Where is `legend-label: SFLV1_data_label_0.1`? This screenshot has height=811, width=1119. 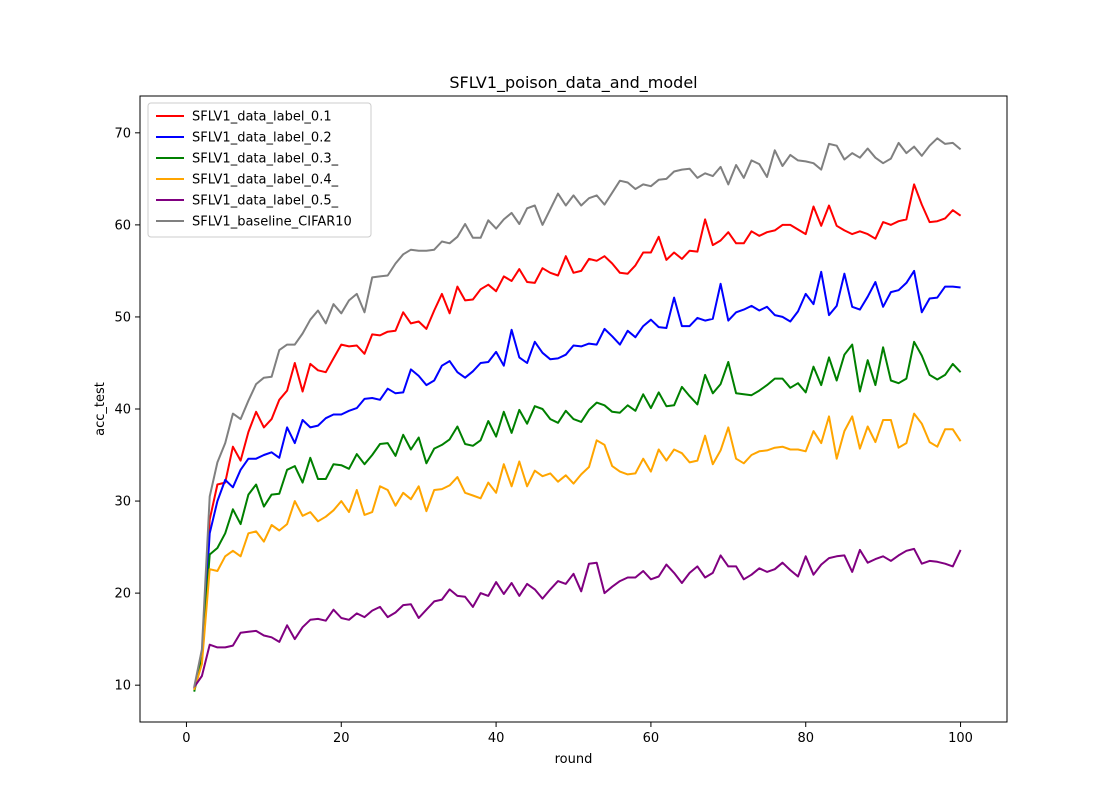
legend-label: SFLV1_data_label_0.1 is located at coordinates (262, 117).